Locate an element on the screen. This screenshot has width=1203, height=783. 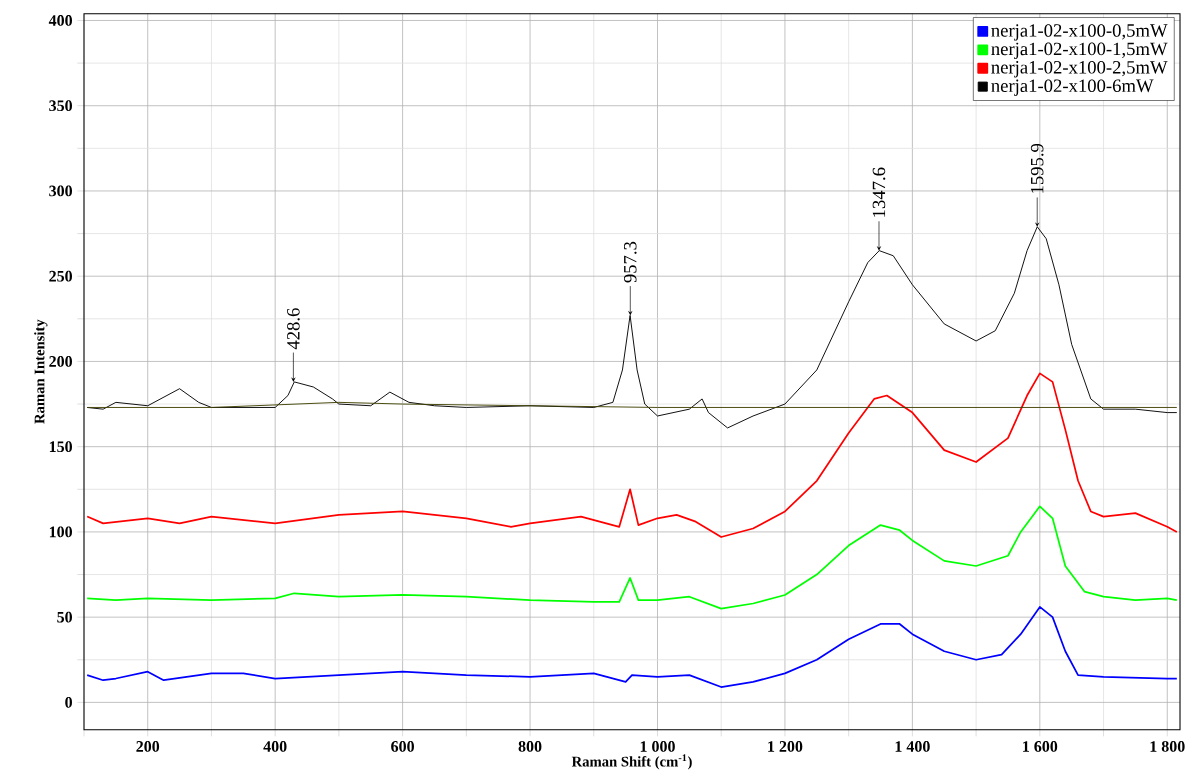
y-tick-label: 350 is located at coordinates (61, 106).